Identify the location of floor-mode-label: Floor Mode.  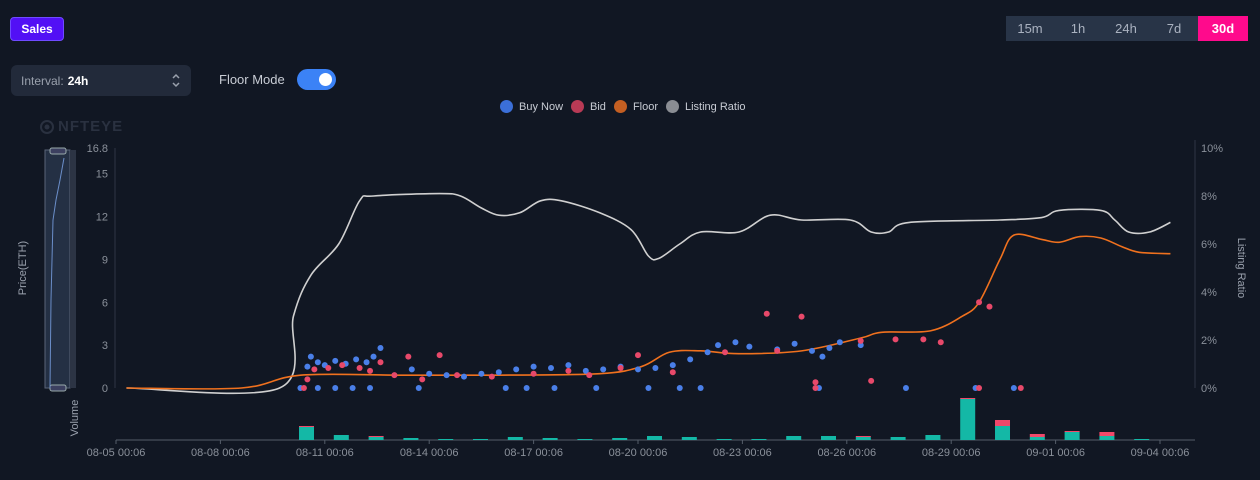
(252, 79).